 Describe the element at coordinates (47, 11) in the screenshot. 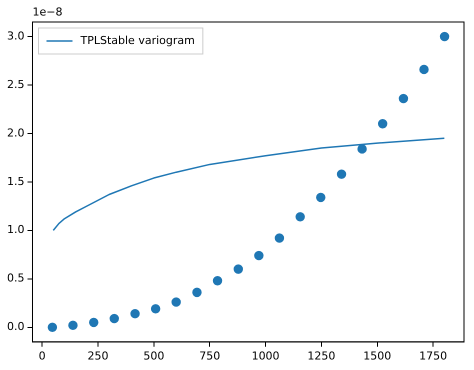

I see `text: 1e−8` at that location.